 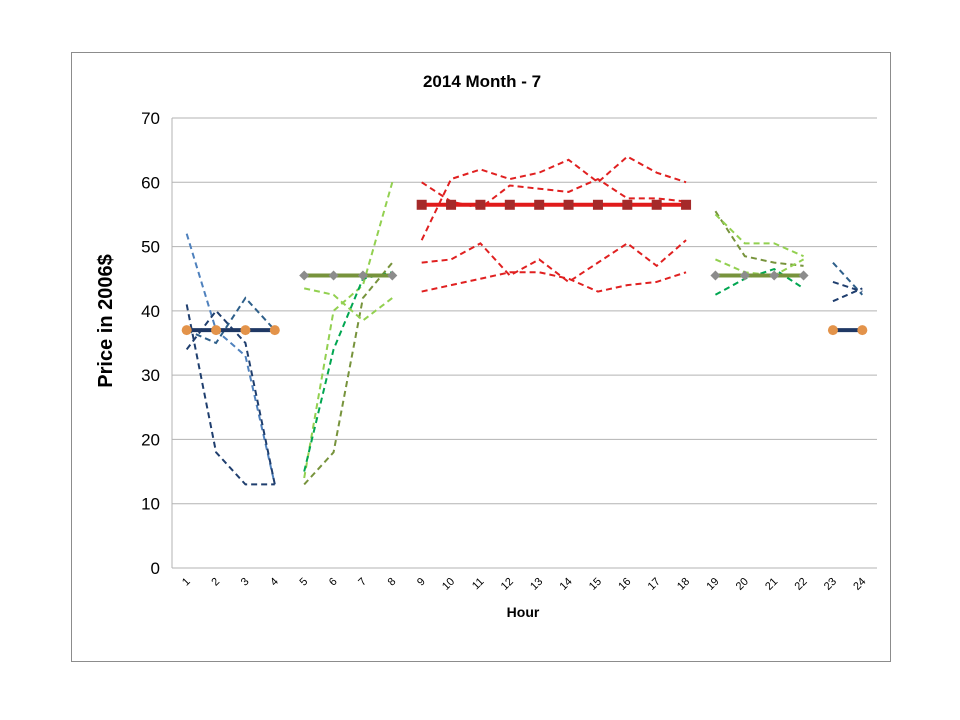 What do you see at coordinates (536, 584) in the screenshot?
I see `x-tick-label: 13` at bounding box center [536, 584].